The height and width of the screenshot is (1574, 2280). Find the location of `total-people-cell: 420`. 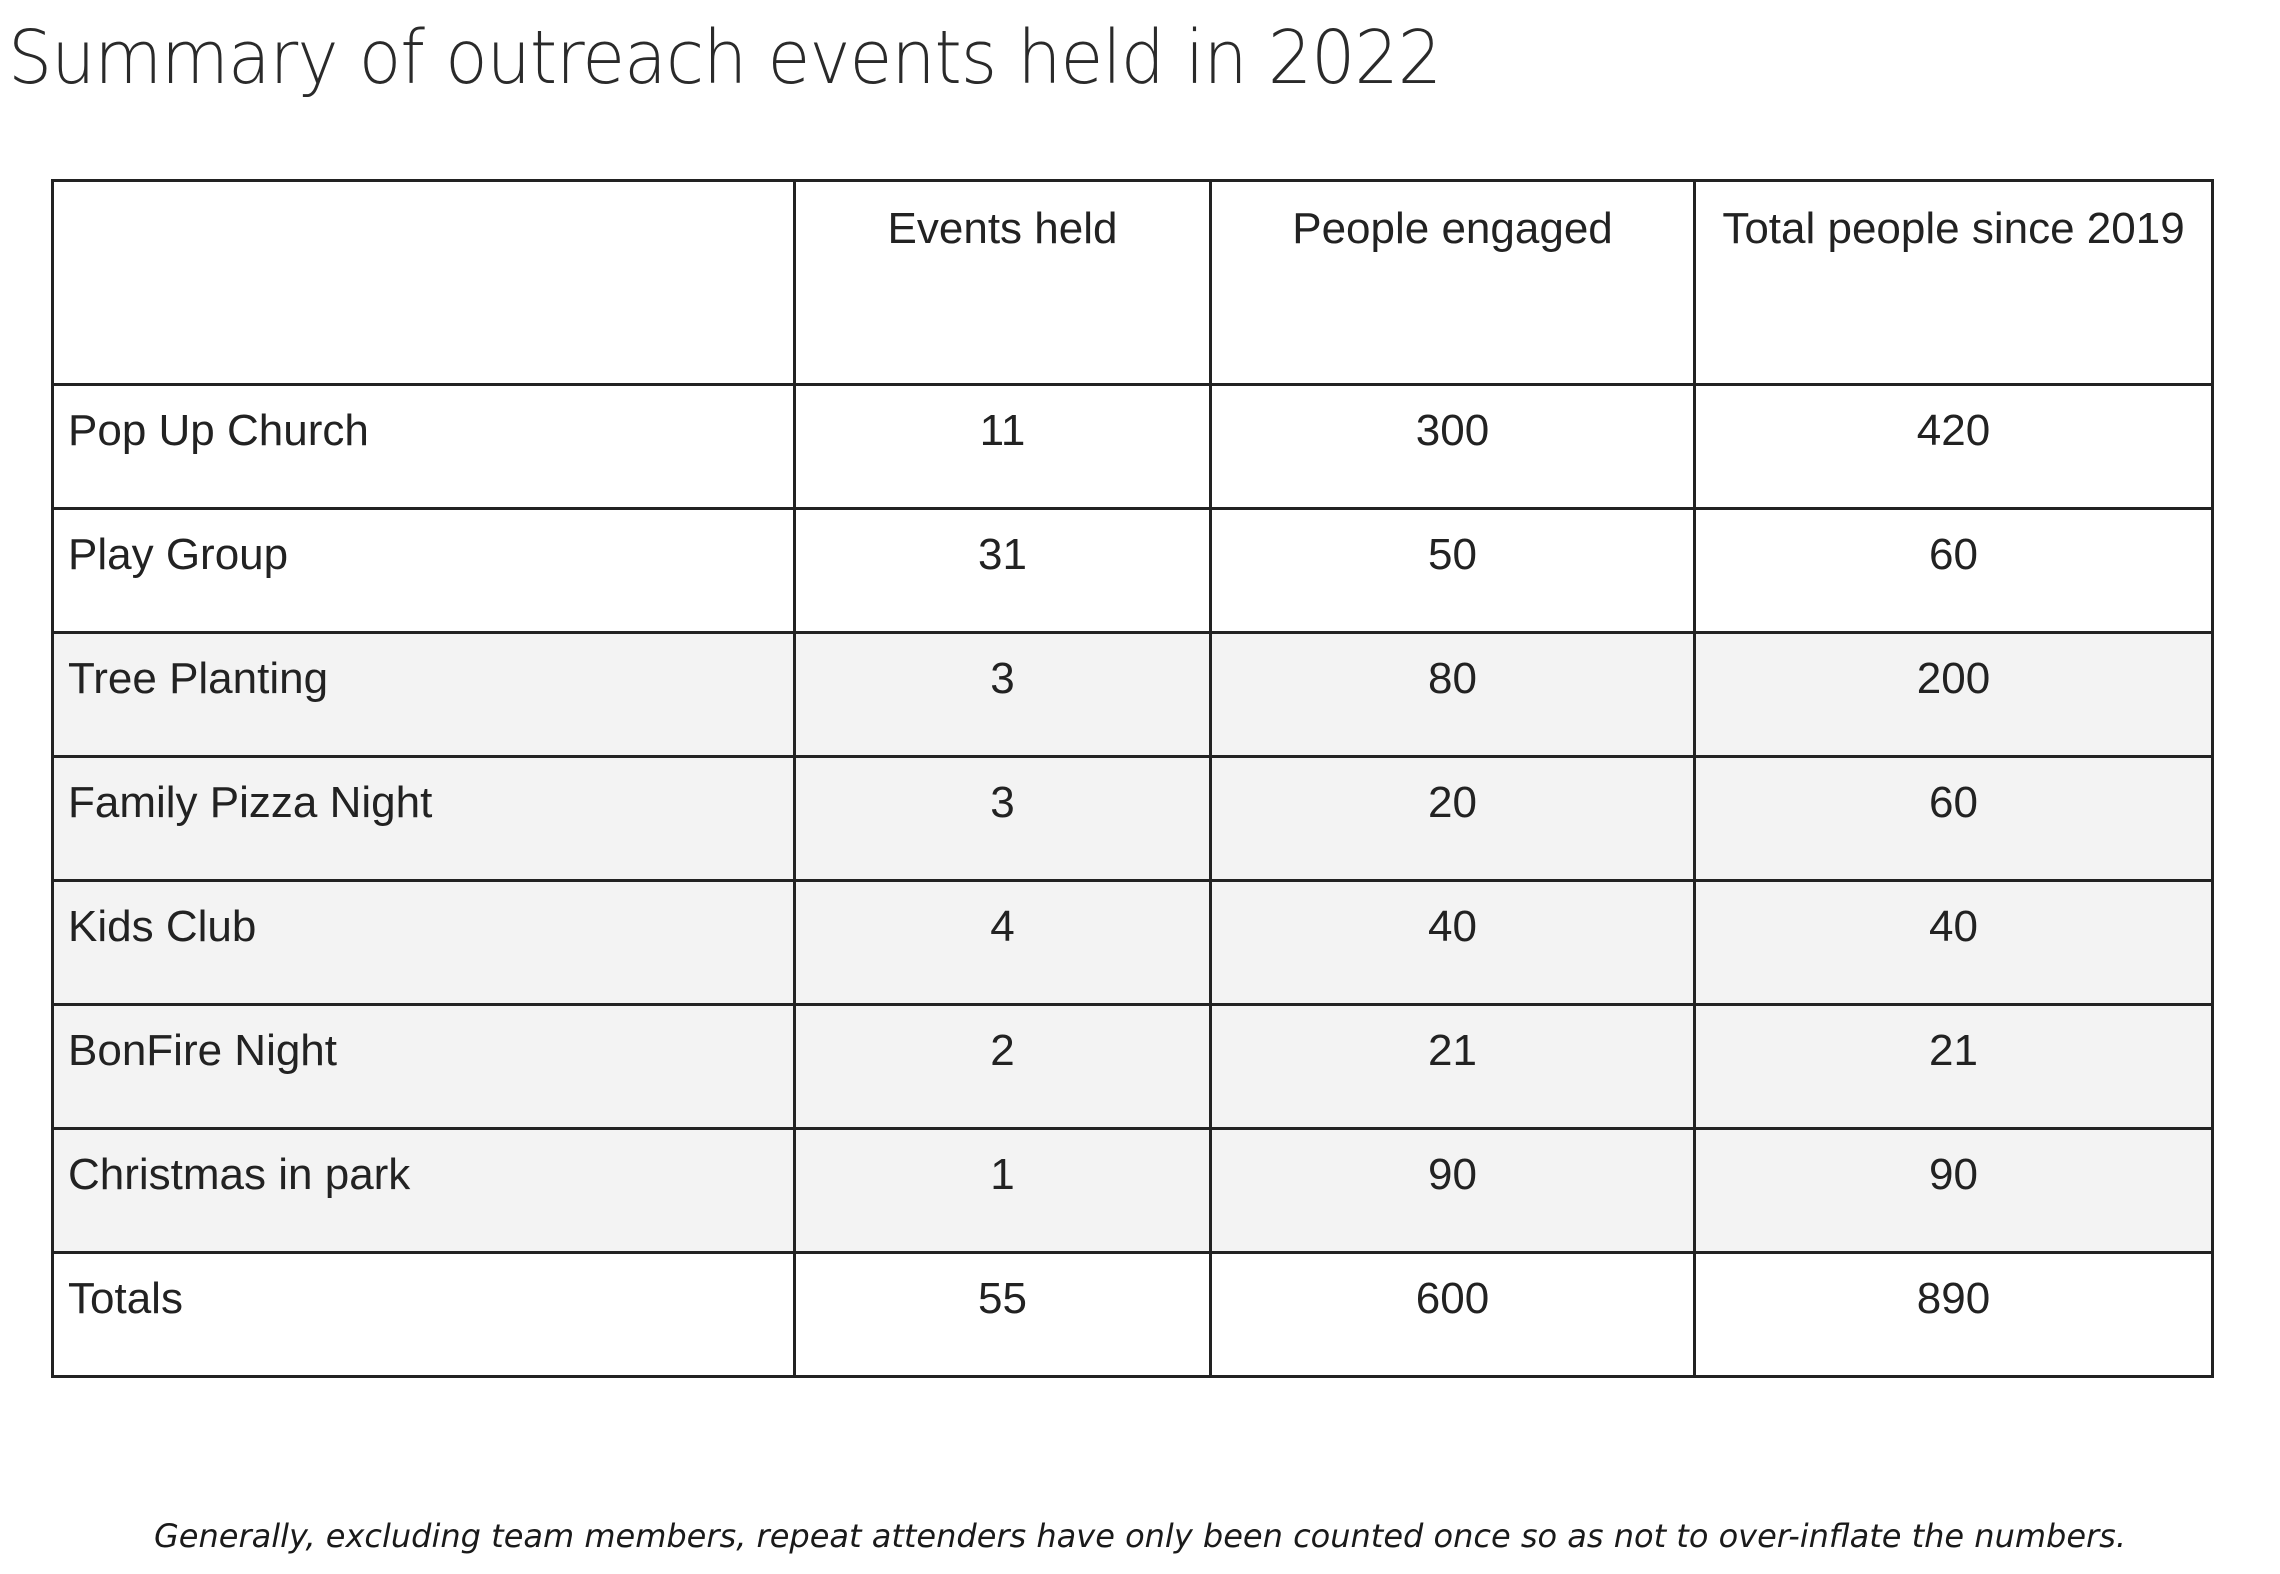

total-people-cell: 420 is located at coordinates (1953, 446).